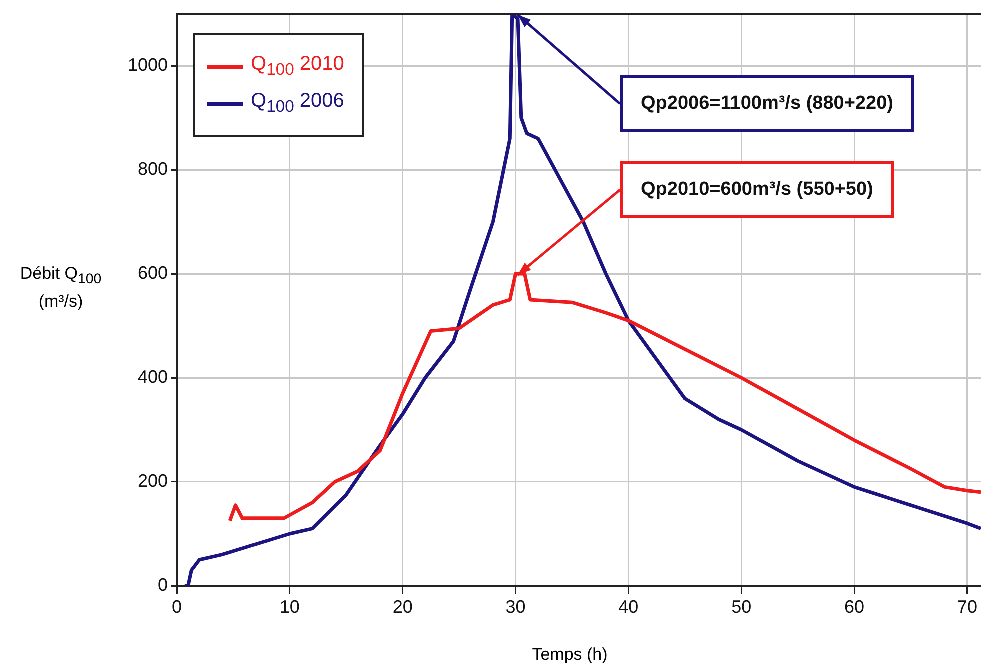 This screenshot has width=981, height=670. What do you see at coordinates (297, 103) in the screenshot?
I see `legend-label: Q$_{100}$ 2006` at bounding box center [297, 103].